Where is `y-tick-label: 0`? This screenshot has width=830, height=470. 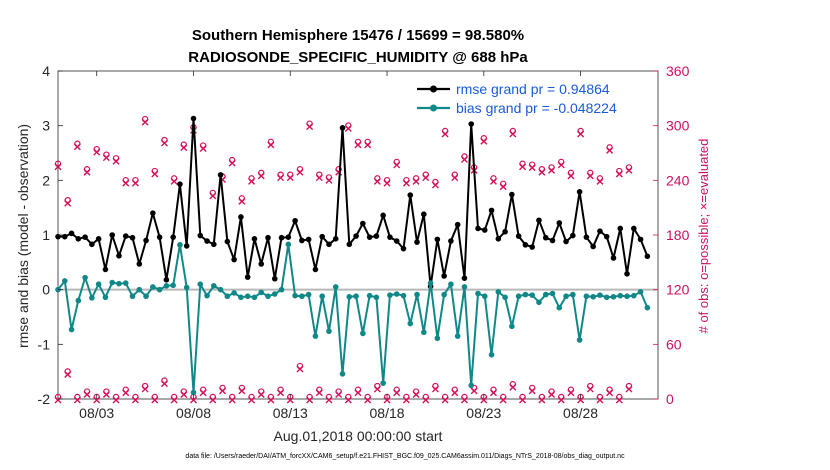 y-tick-label: 0 is located at coordinates (46, 290).